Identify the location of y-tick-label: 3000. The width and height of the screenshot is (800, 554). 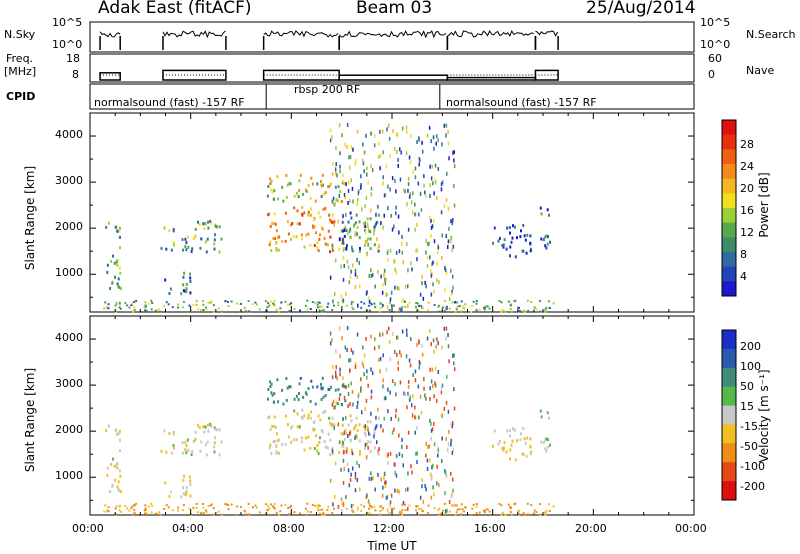
(69, 180).